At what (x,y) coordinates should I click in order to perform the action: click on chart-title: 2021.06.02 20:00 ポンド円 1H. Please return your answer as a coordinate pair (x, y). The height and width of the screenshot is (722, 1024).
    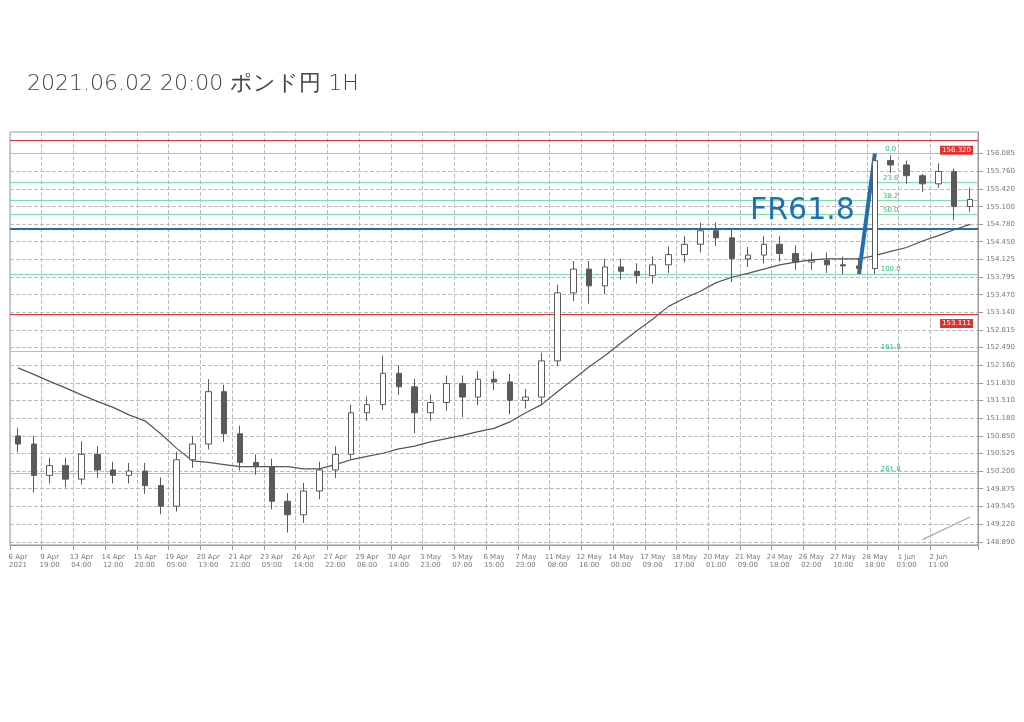
    Looking at the image, I should click on (193, 82).